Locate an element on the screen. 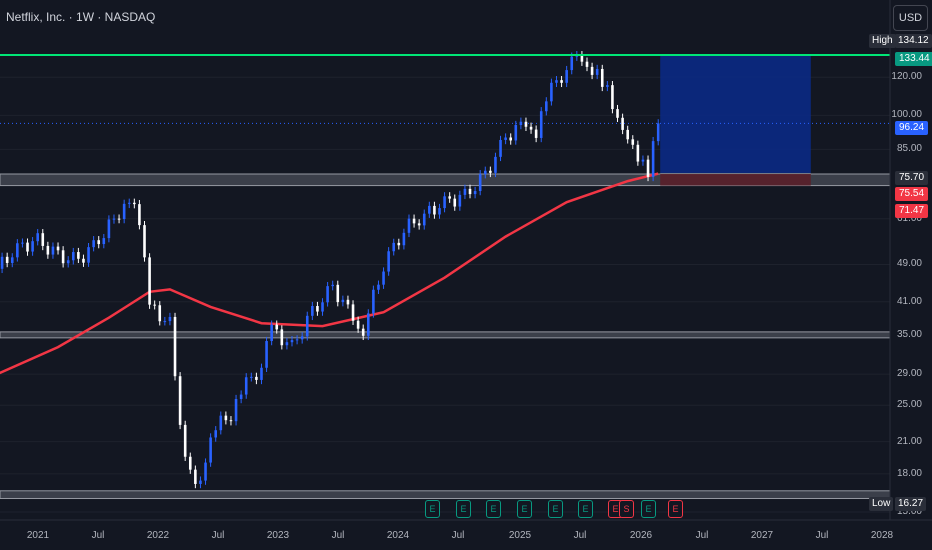  symbol-title: Netflix, Inc. · 1W · NASDAQ is located at coordinates (81, 17).